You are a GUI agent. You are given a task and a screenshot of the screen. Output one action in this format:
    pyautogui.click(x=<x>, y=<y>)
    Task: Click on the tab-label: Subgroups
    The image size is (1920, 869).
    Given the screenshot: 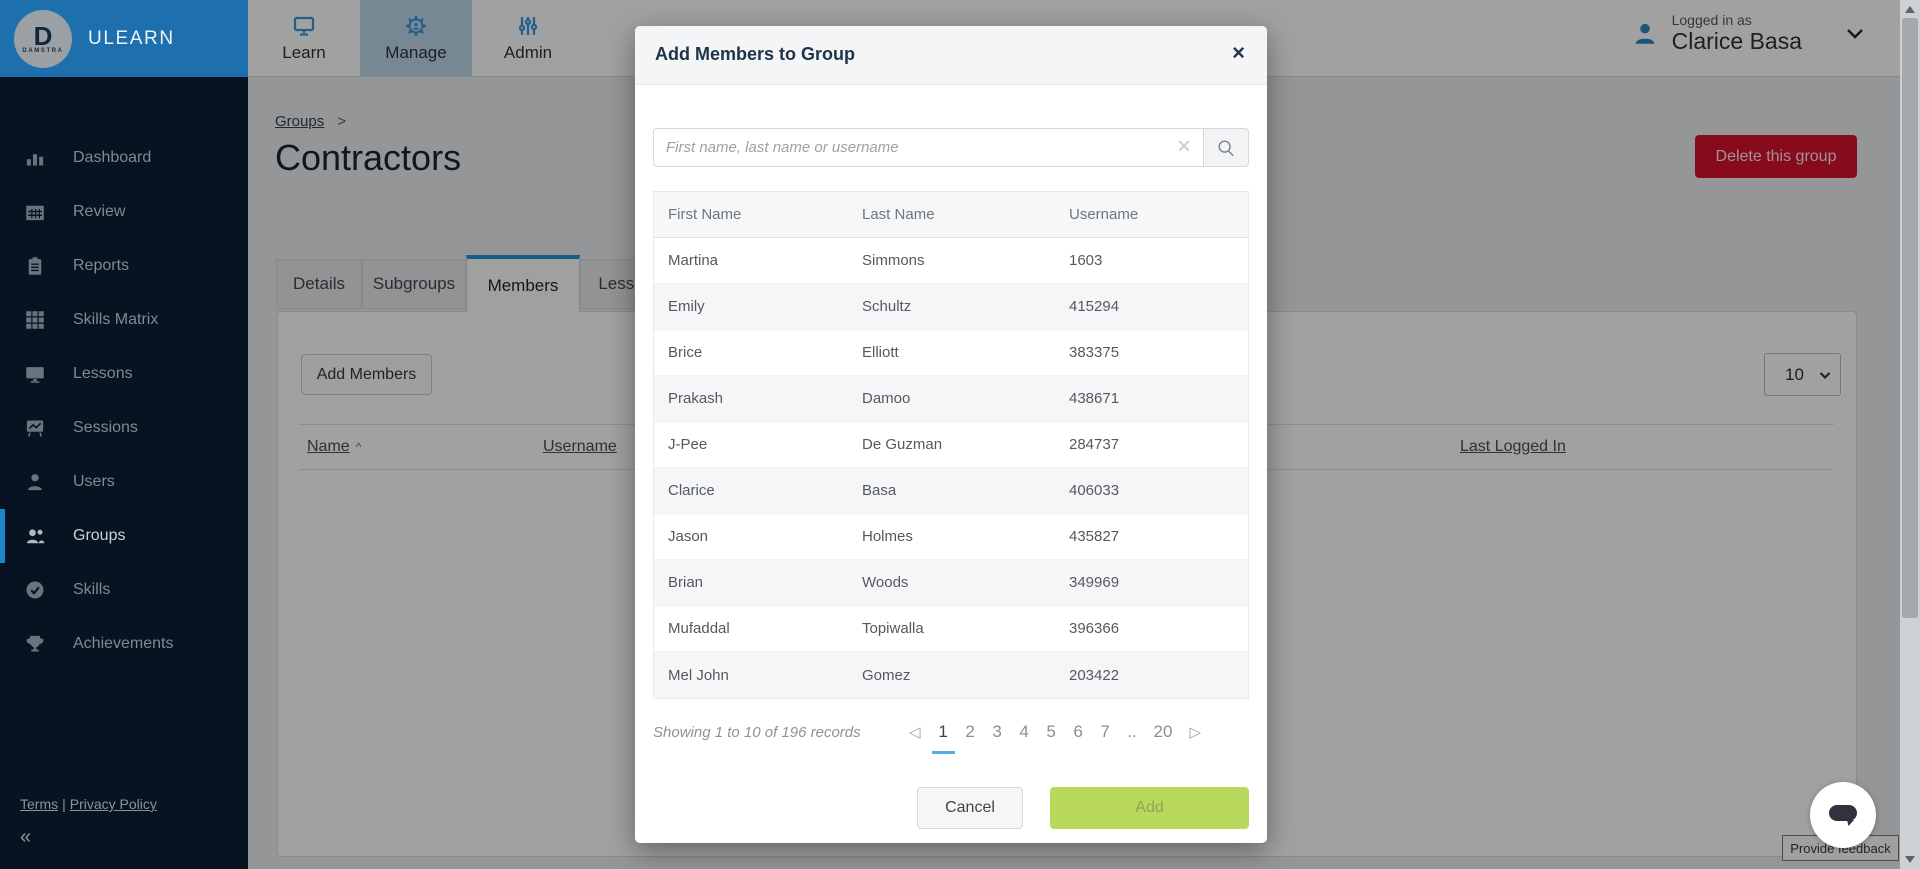 What is the action you would take?
    pyautogui.click(x=414, y=283)
    